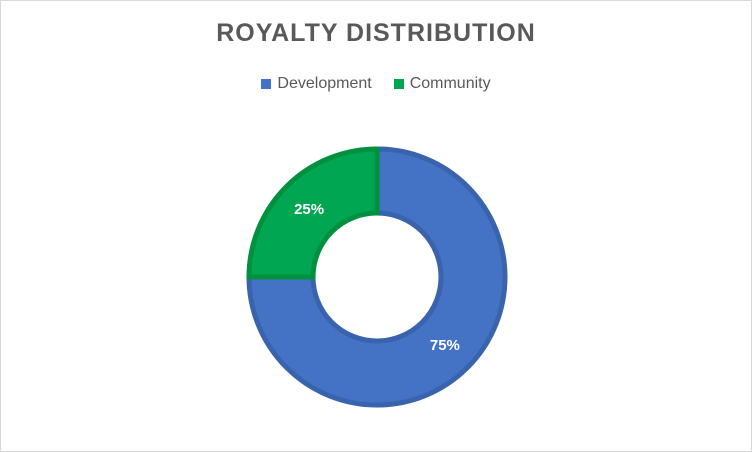  I want to click on legend-label-community: Community, so click(450, 83).